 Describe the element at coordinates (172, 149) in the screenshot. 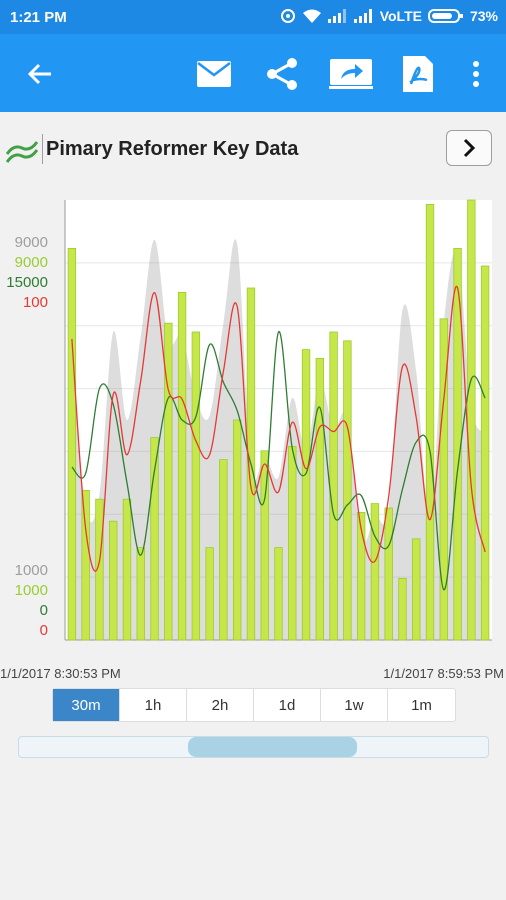

I see `page-title: Pimary Reformer Key Data` at that location.